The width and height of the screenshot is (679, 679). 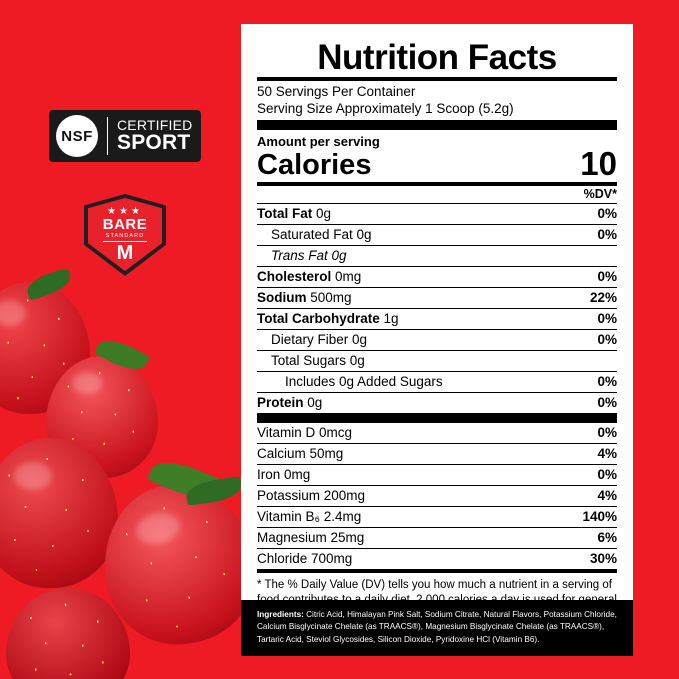 What do you see at coordinates (290, 403) in the screenshot?
I see `nutrient-name: Protein 0g` at bounding box center [290, 403].